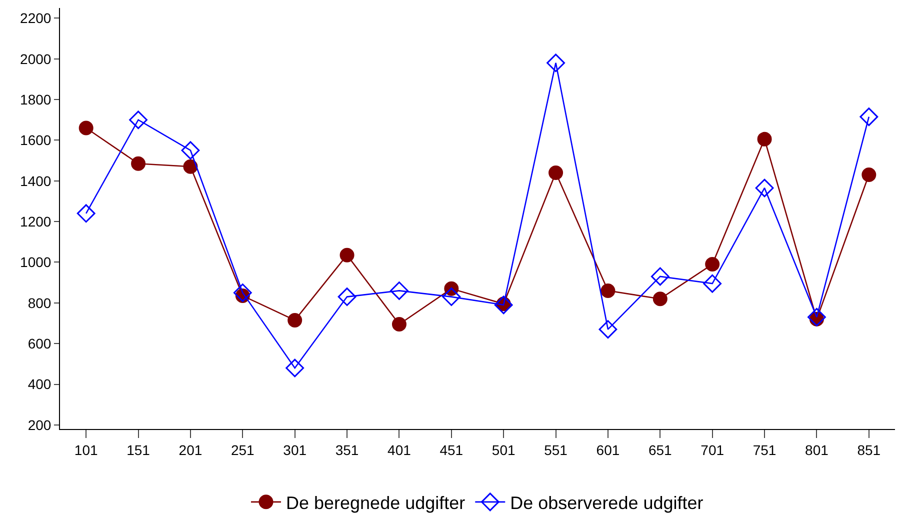 The height and width of the screenshot is (526, 900). What do you see at coordinates (347, 450) in the screenshot?
I see `x-tick-label: 351` at bounding box center [347, 450].